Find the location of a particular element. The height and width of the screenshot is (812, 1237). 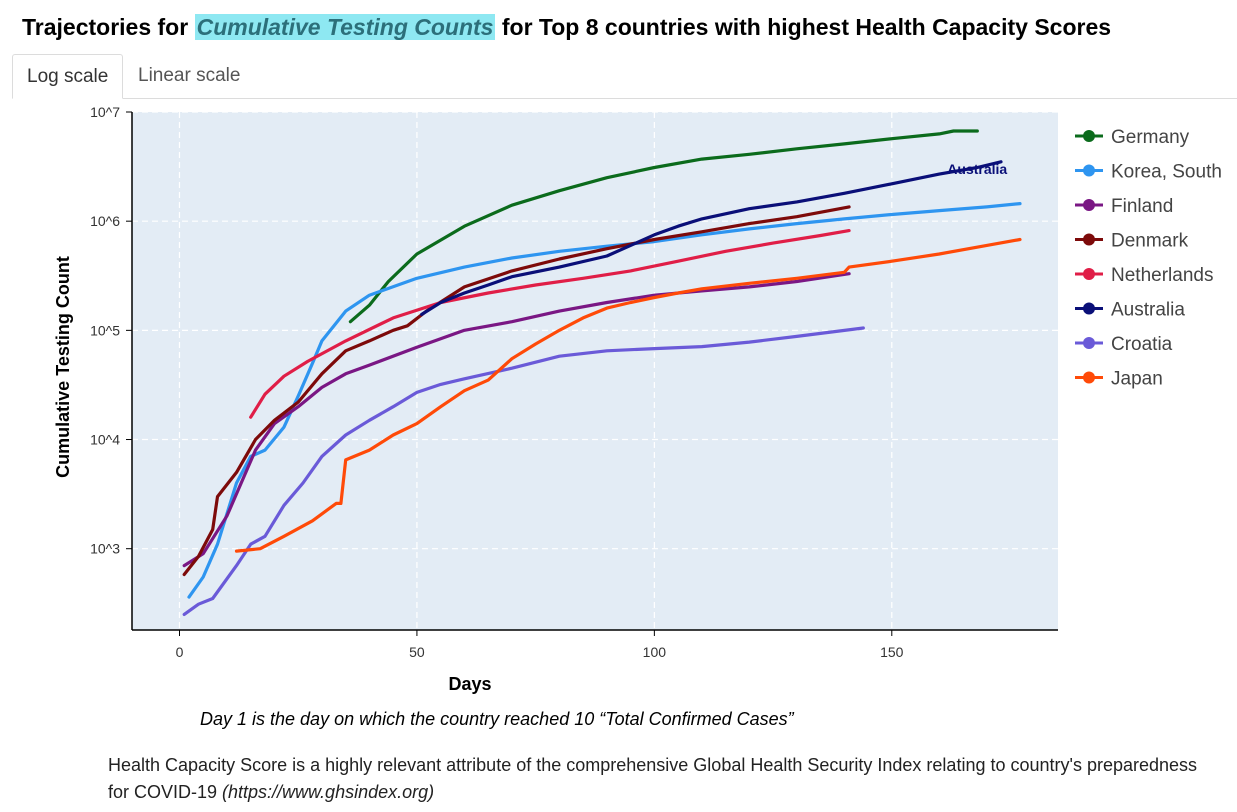

series-line-australia is located at coordinates (711, 238).